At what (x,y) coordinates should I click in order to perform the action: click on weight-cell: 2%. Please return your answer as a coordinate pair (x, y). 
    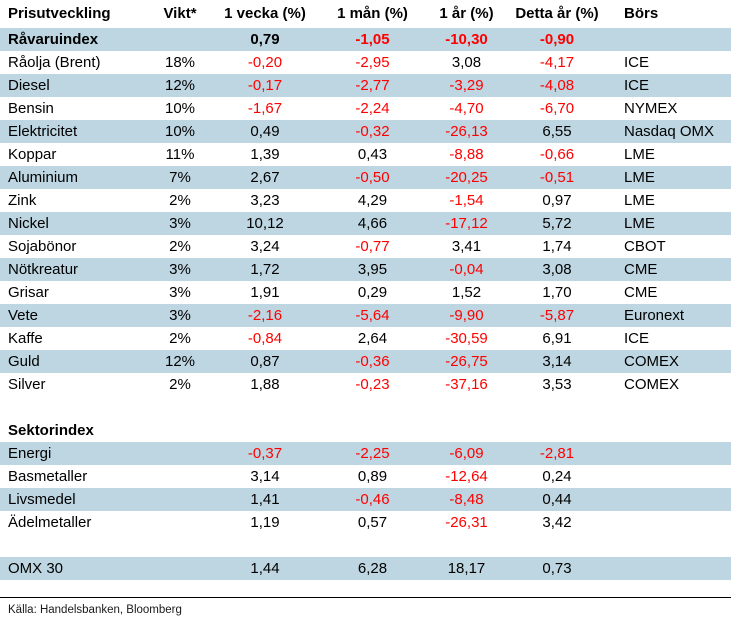
    Looking at the image, I should click on (180, 338).